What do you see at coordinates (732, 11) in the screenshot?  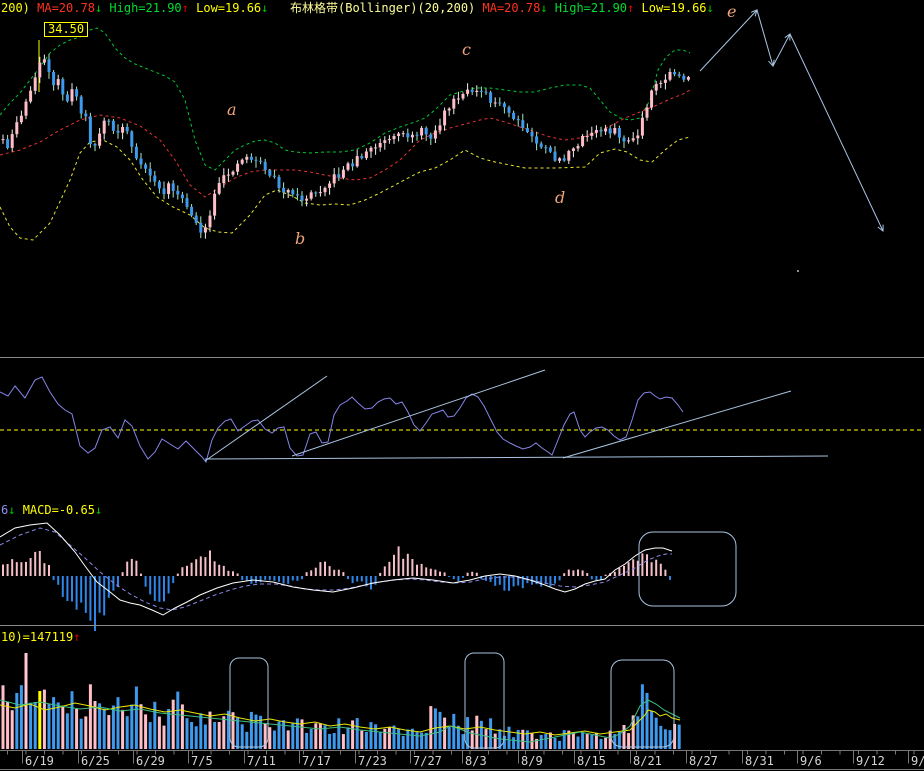 I see `wave-letter-e: e` at bounding box center [732, 11].